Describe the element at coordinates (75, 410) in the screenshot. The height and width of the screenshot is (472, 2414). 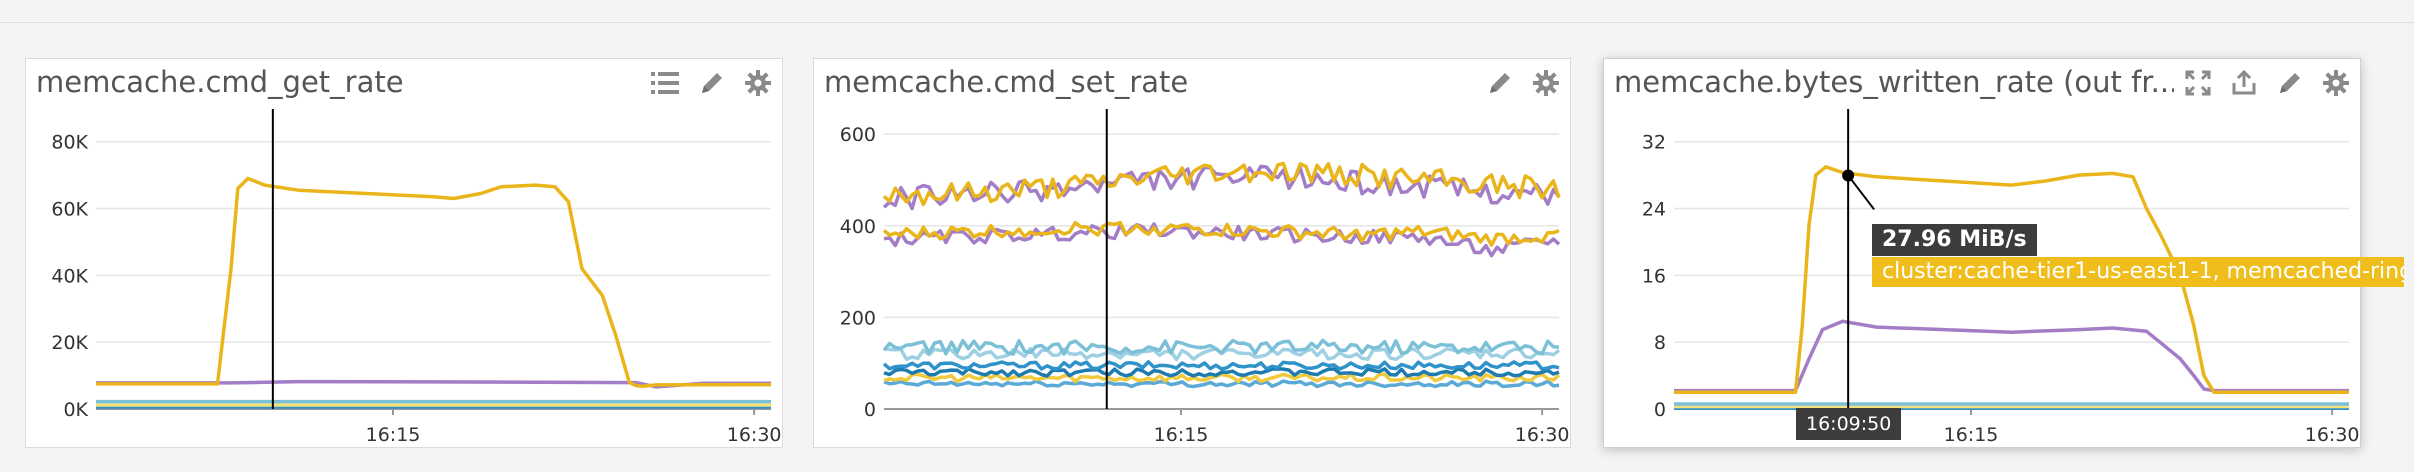
I see `y-tick-label: 0K` at that location.